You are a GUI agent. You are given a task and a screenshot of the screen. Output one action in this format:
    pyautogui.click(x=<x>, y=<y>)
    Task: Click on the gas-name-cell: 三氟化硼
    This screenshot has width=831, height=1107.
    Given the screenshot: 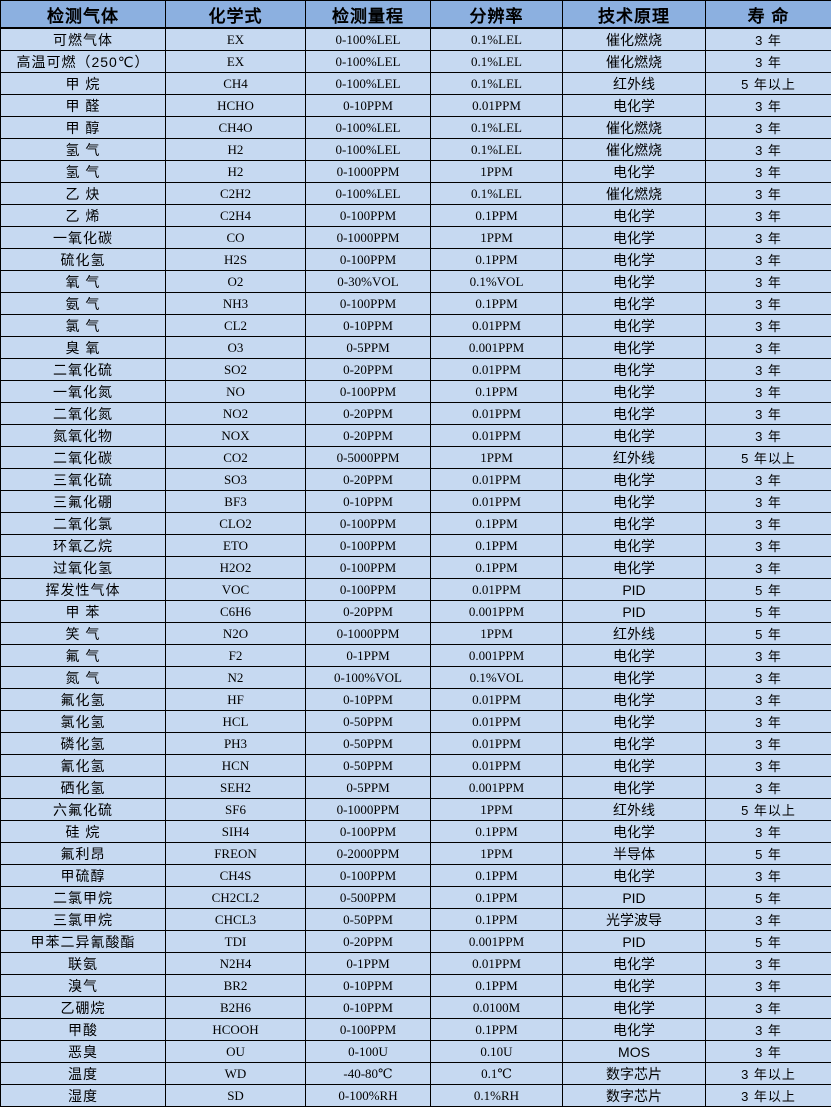 What is the action you would take?
    pyautogui.click(x=83, y=502)
    